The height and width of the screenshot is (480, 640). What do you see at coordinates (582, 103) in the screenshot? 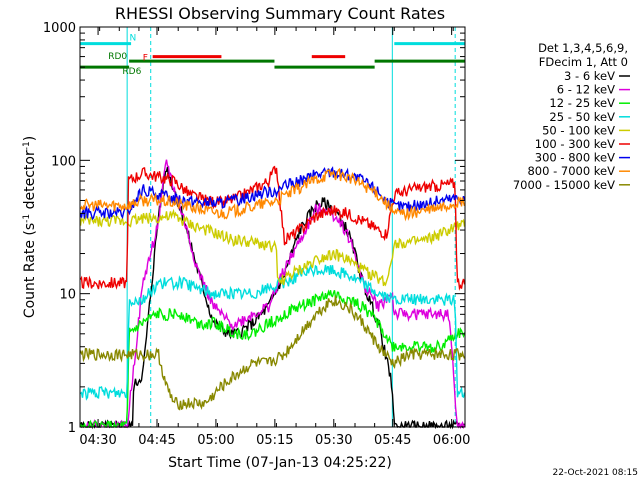
I see `legend-label-2: 12 - 25 keV` at bounding box center [582, 103].